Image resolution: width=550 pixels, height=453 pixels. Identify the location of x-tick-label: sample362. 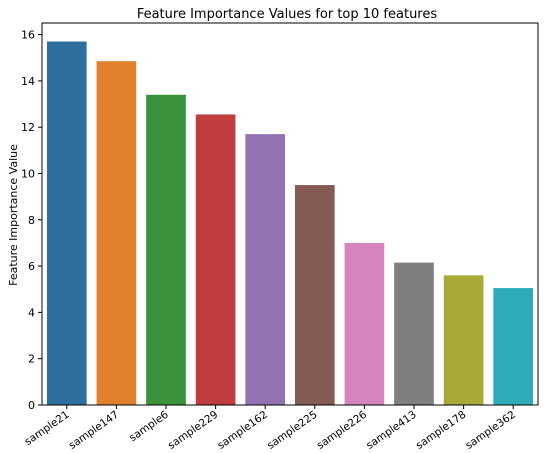
(490, 429).